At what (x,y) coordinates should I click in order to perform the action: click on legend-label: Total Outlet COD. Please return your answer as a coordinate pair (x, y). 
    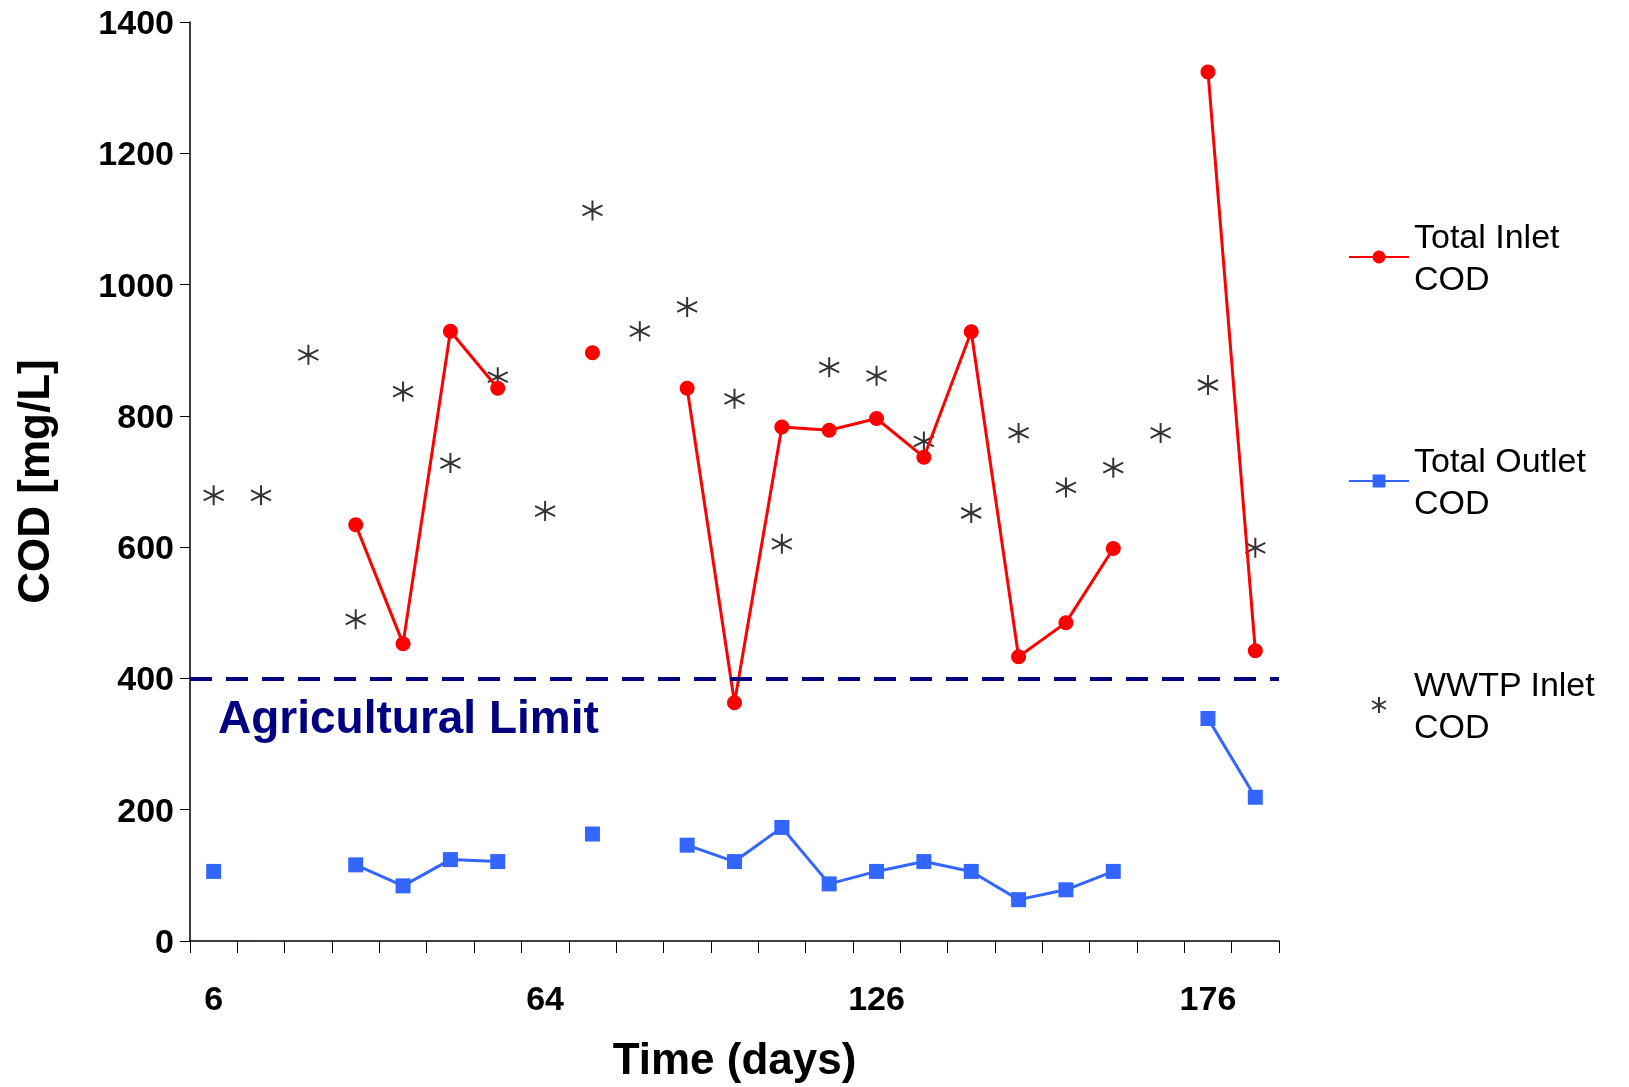
    Looking at the image, I should click on (1505, 481).